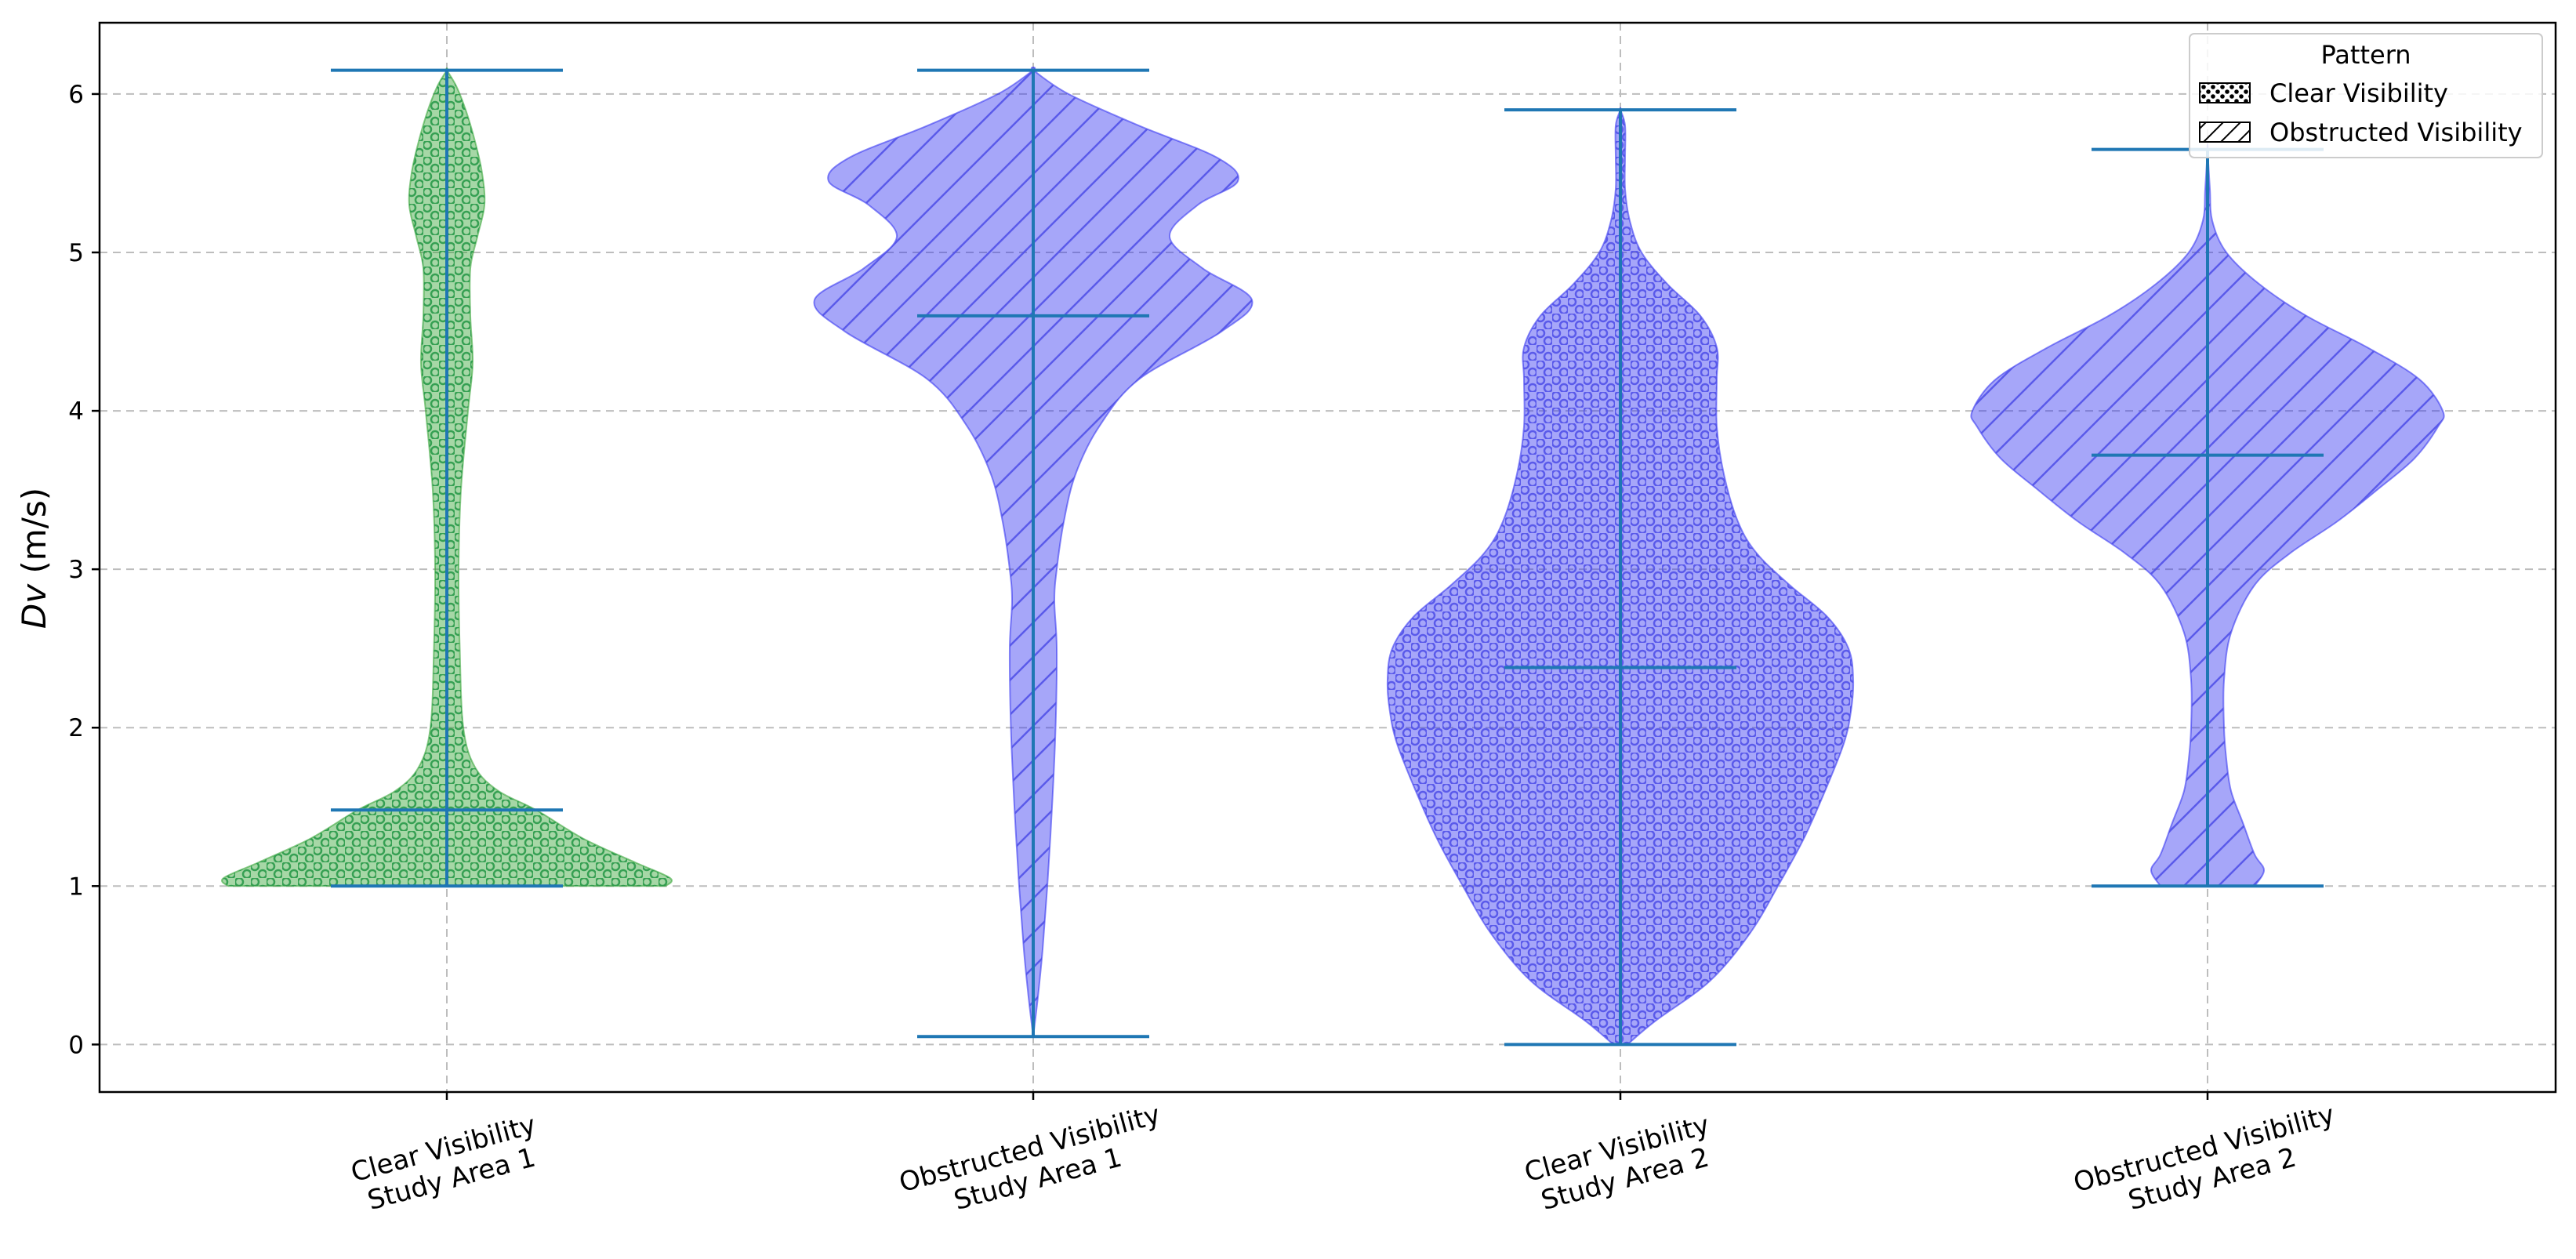 This screenshot has width=2576, height=1259. Describe the element at coordinates (34, 536) in the screenshot. I see `y-axis-label-unit: (m/s)` at that location.